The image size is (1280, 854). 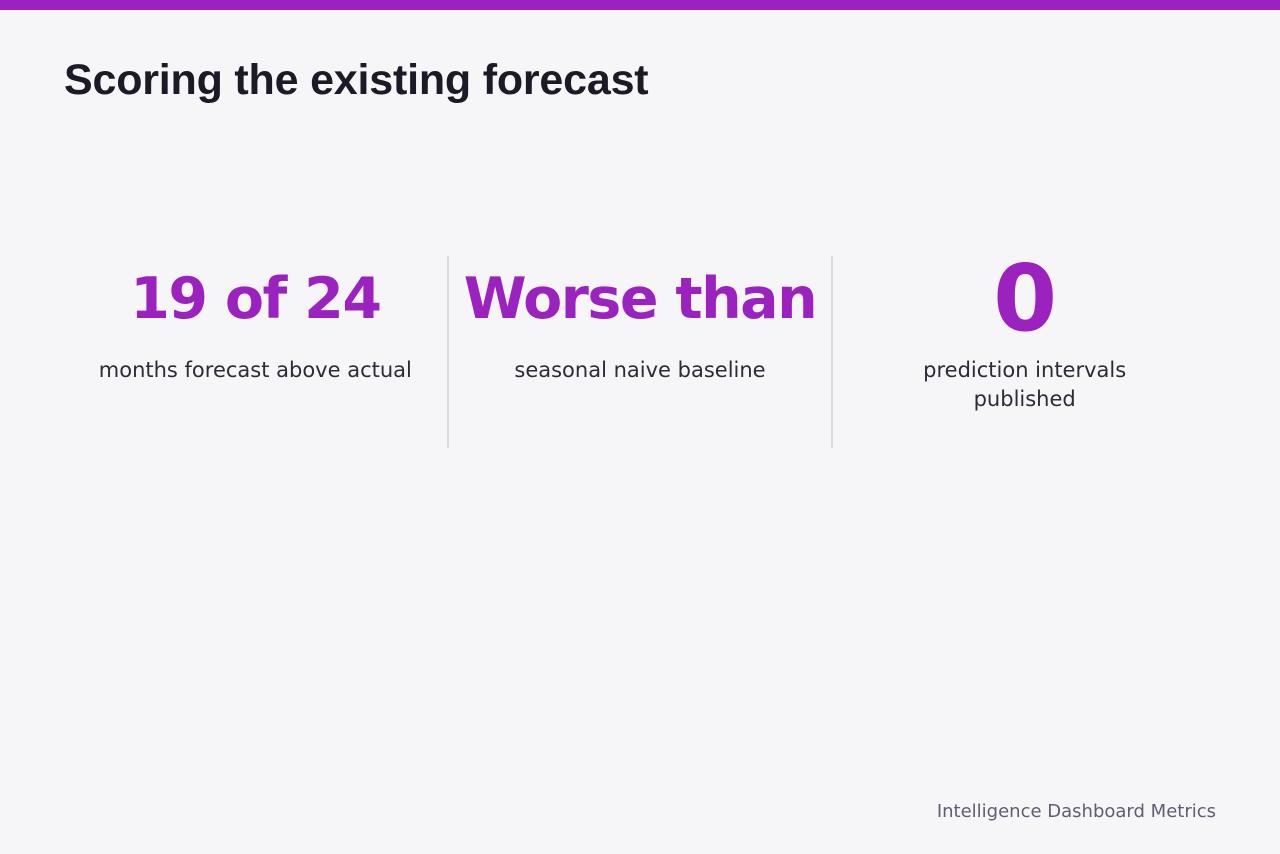 What do you see at coordinates (1025, 298) in the screenshot?
I see `stat-value: 0` at bounding box center [1025, 298].